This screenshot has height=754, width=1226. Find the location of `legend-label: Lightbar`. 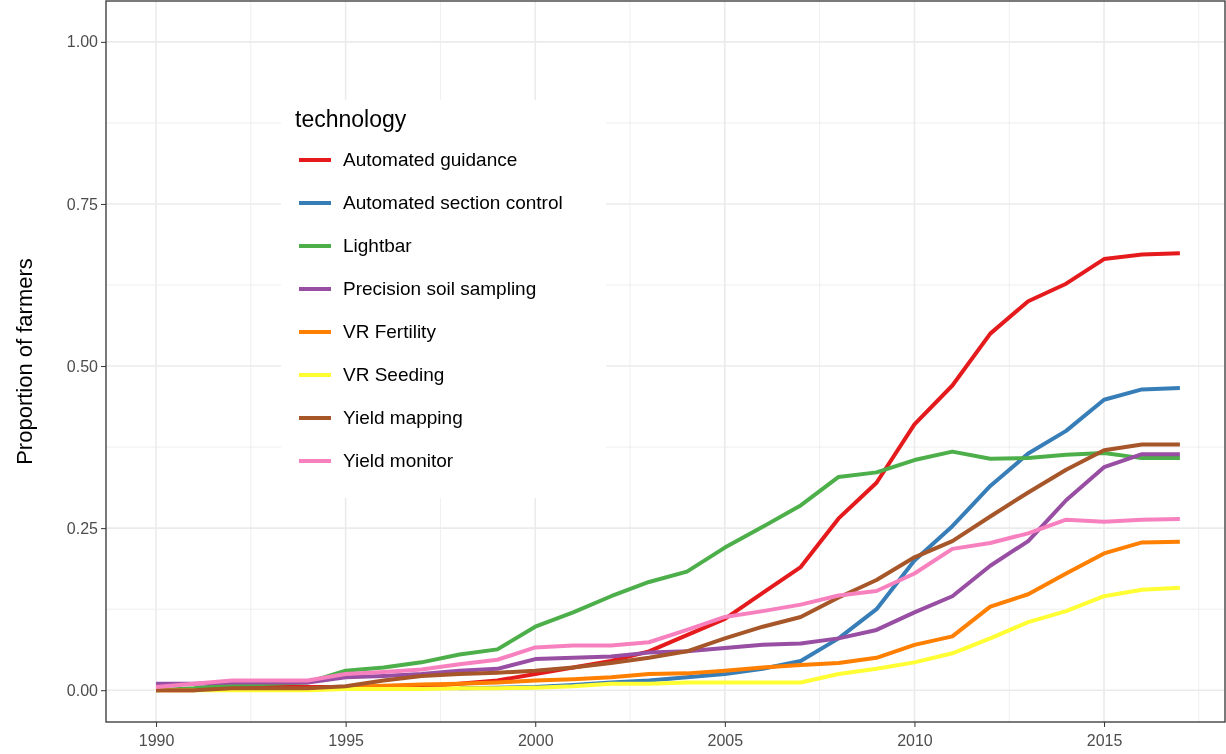

legend-label: Lightbar is located at coordinates (378, 245).